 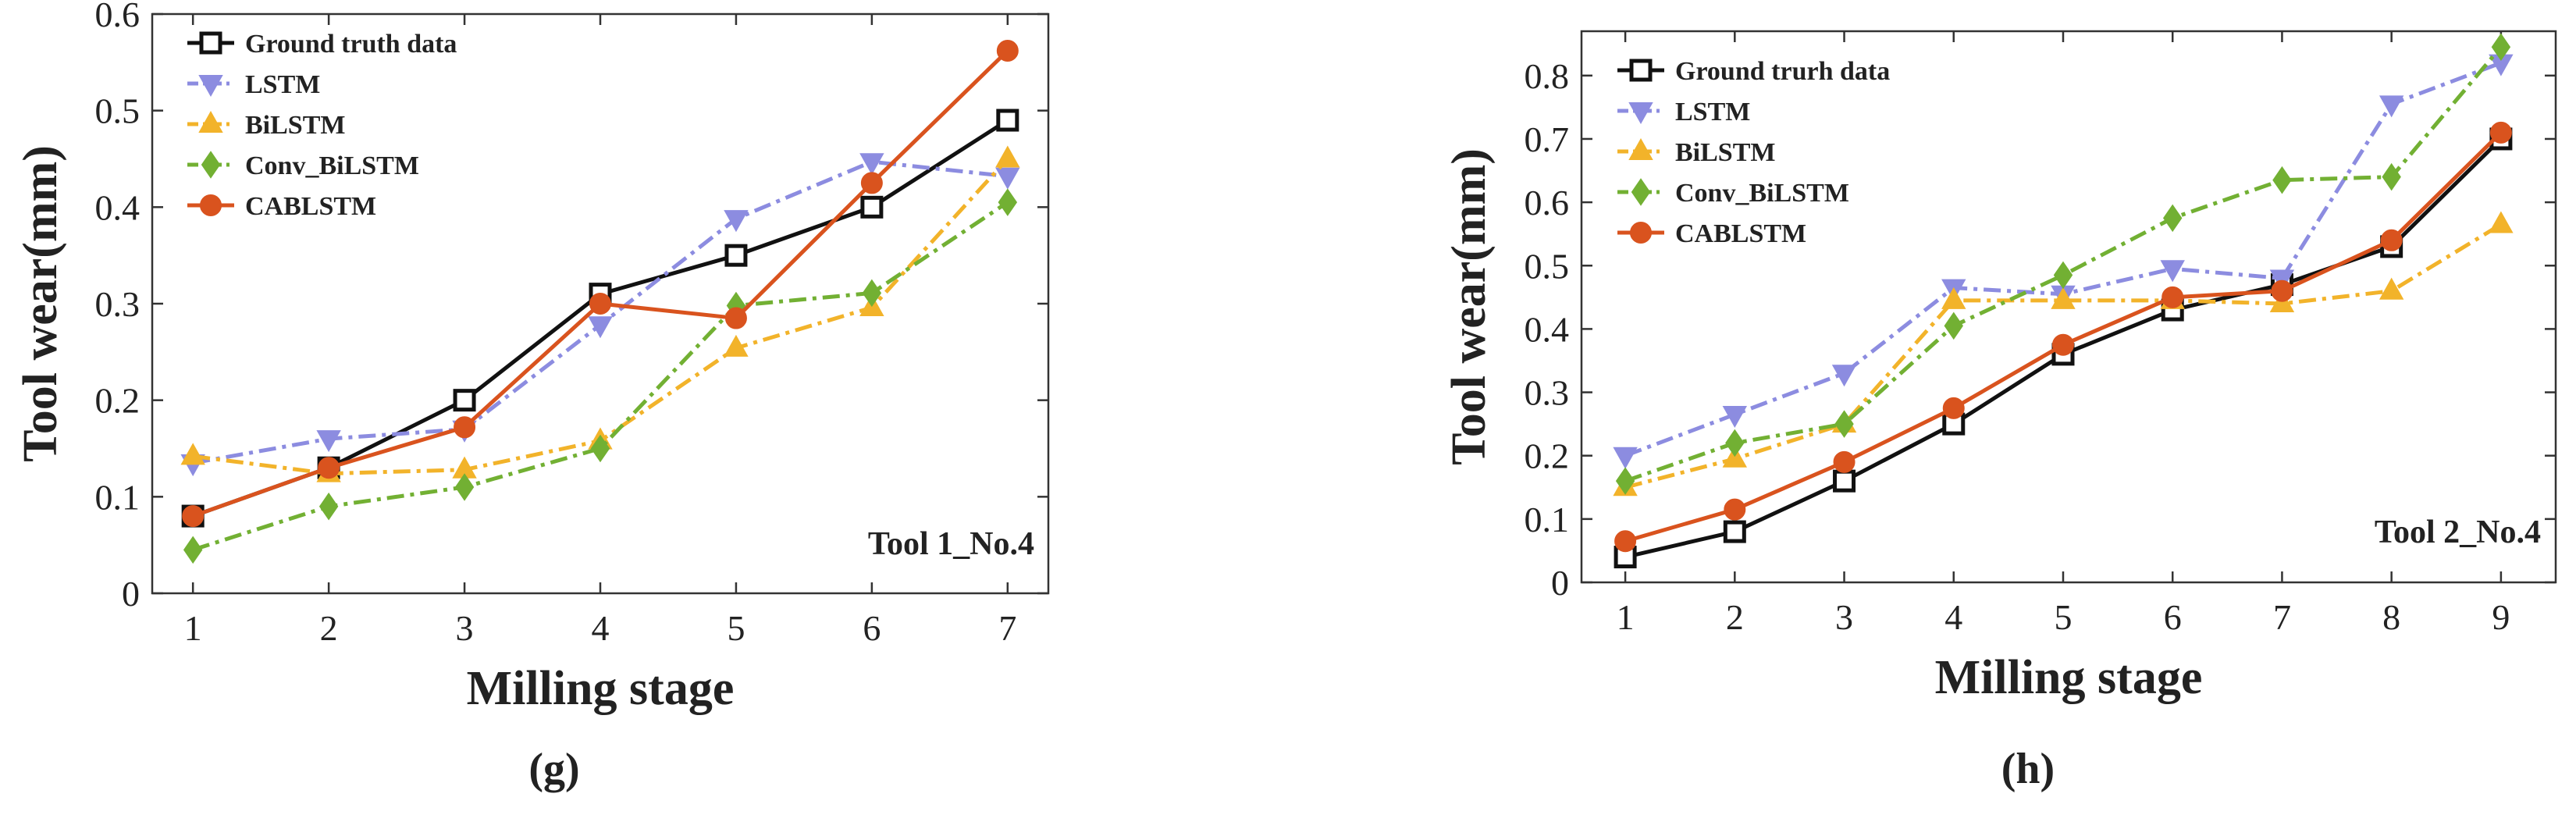 What do you see at coordinates (601, 688) in the screenshot?
I see `x-axis-title: Milling stage` at bounding box center [601, 688].